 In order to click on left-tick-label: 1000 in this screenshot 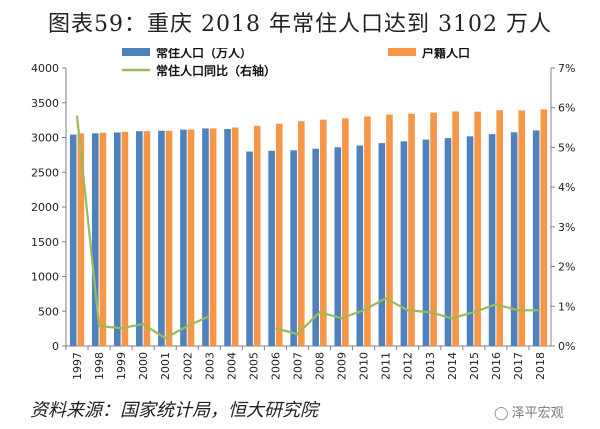, I will do `click(45, 277)`.